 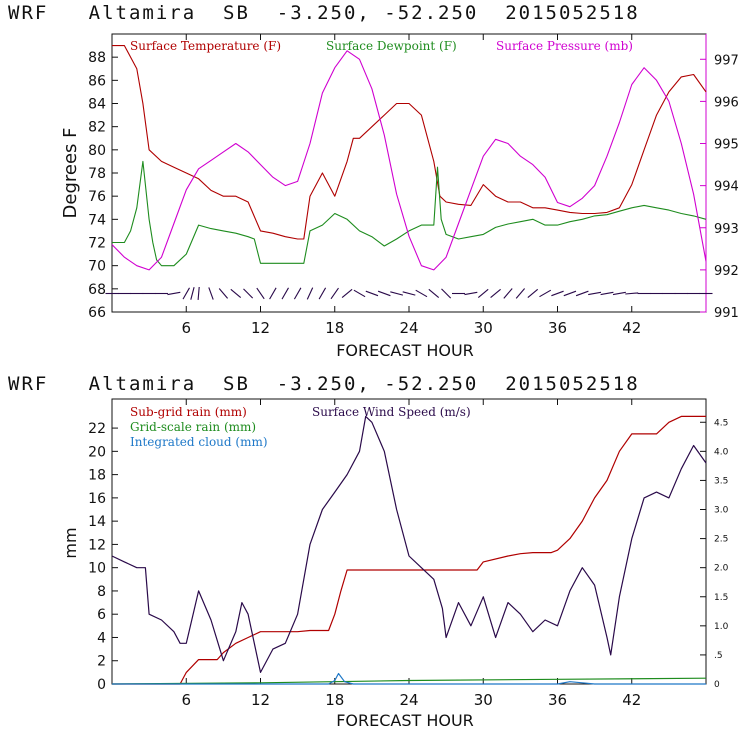 What do you see at coordinates (718, 656) in the screenshot?
I see `y2-tick-label: .5` at bounding box center [718, 656].